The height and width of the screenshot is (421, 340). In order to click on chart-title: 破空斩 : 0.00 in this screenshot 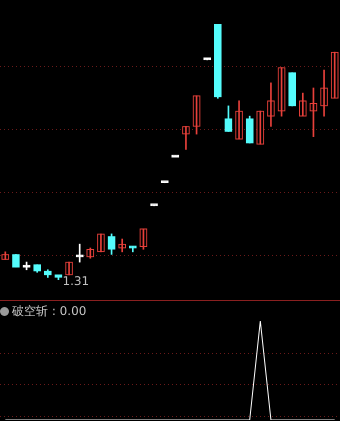, I will do `click(49, 311)`.